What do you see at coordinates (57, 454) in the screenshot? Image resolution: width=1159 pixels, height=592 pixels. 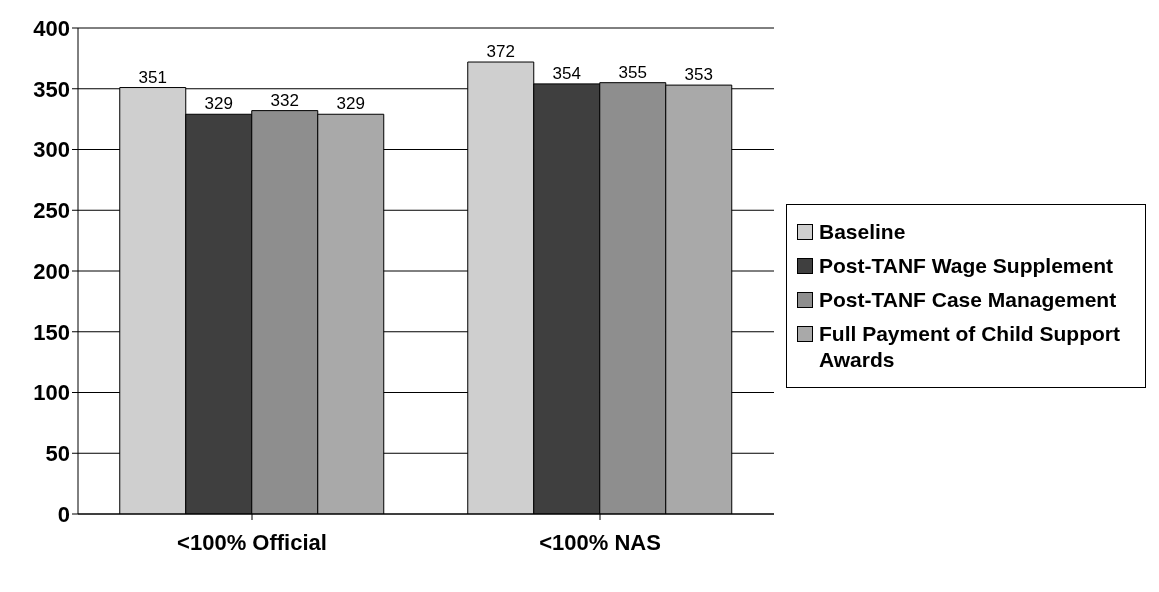 I see `y-tick-label: 50` at bounding box center [57, 454].